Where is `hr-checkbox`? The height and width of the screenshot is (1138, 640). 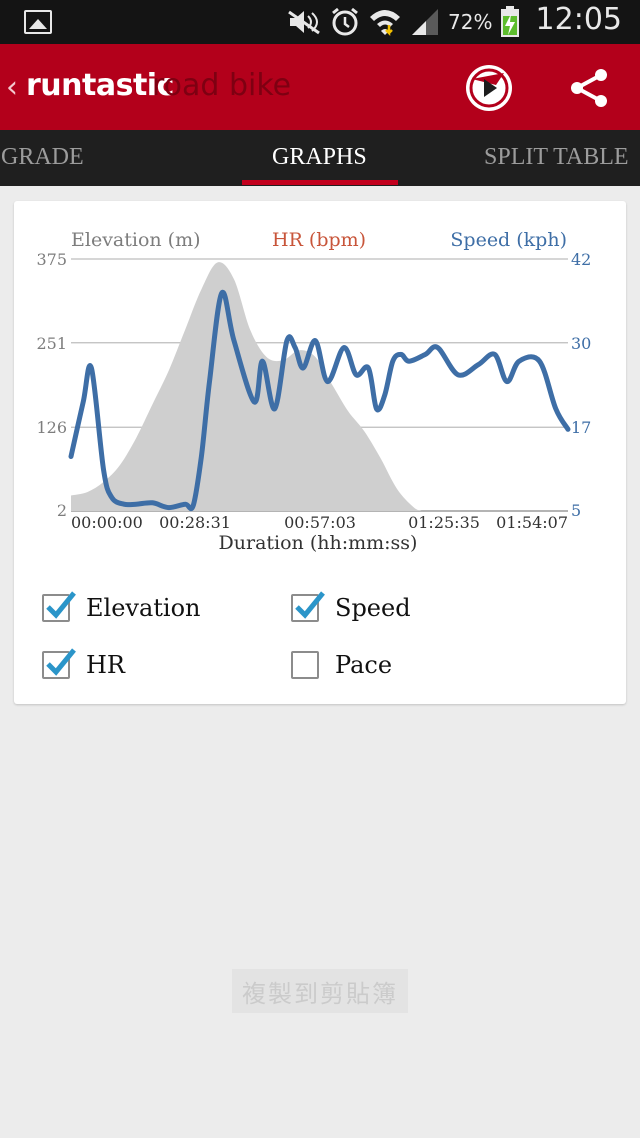 hr-checkbox is located at coordinates (59, 663).